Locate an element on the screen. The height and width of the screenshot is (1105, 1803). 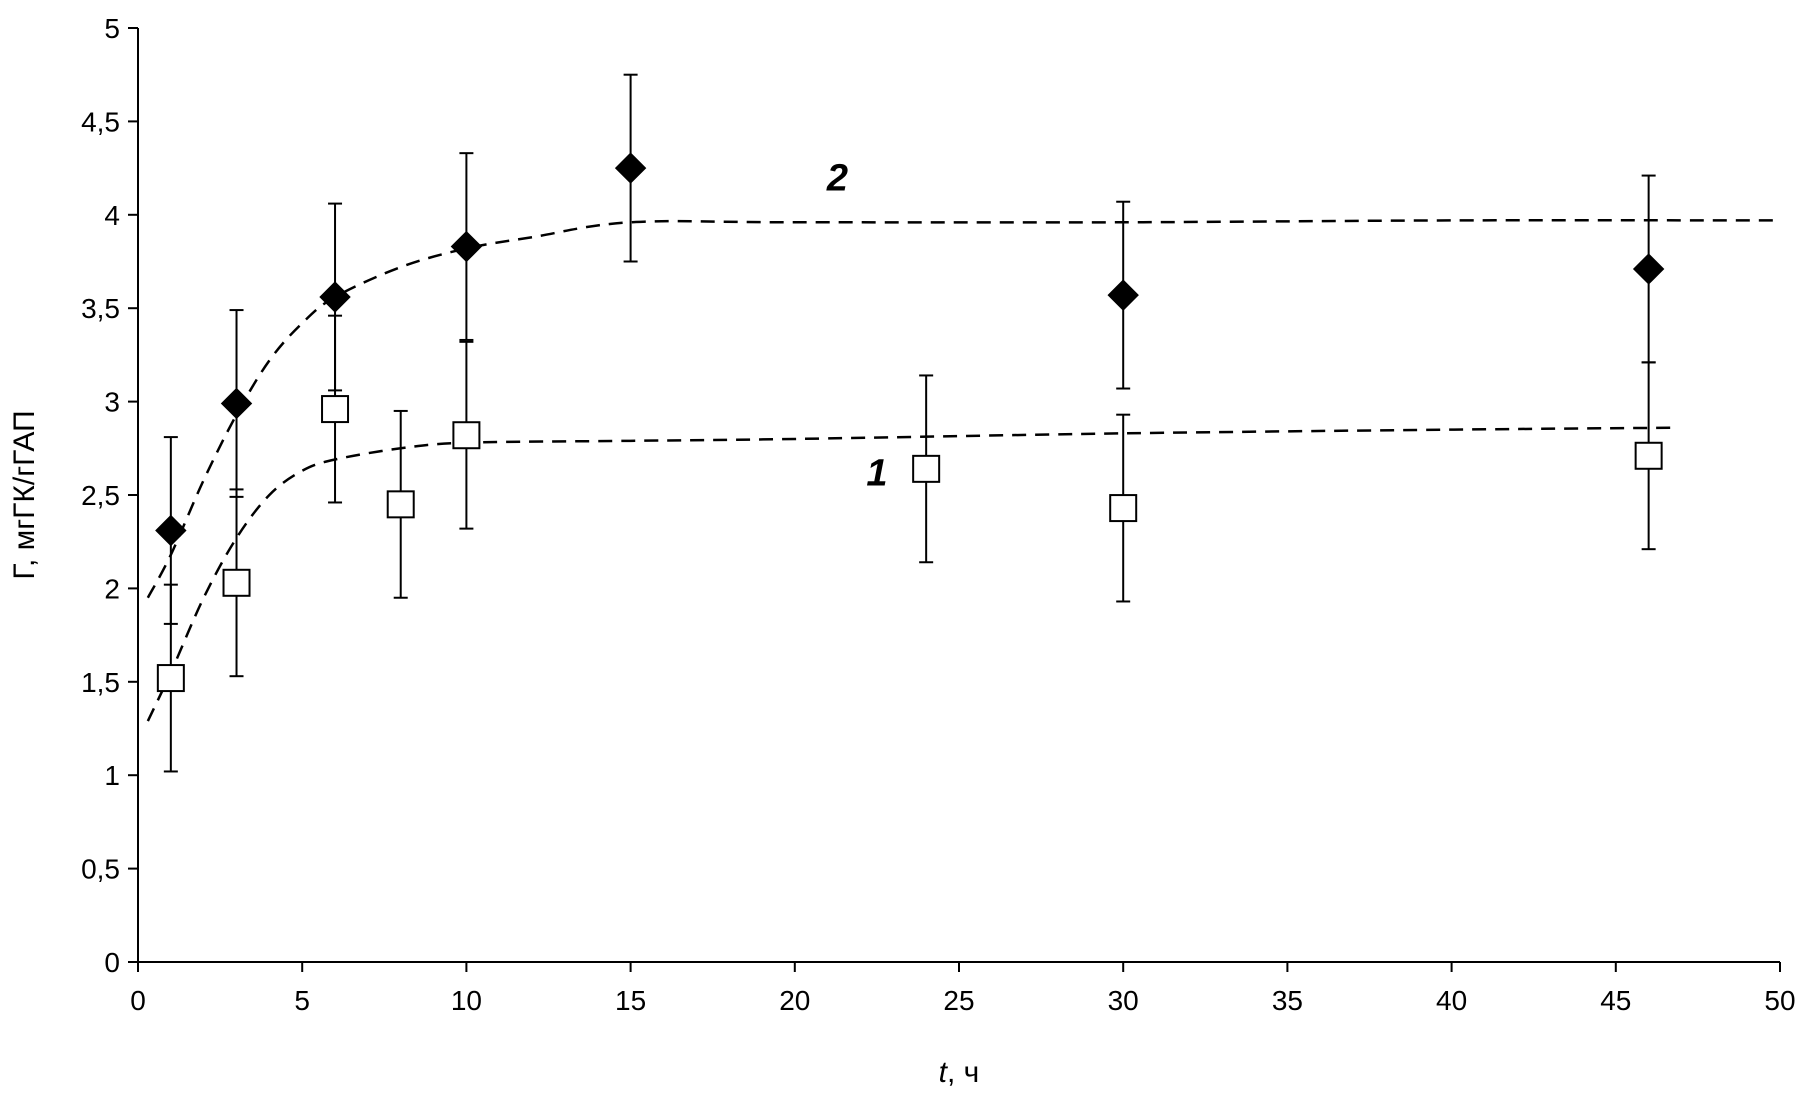
x-tick-label: 0 is located at coordinates (138, 1000).